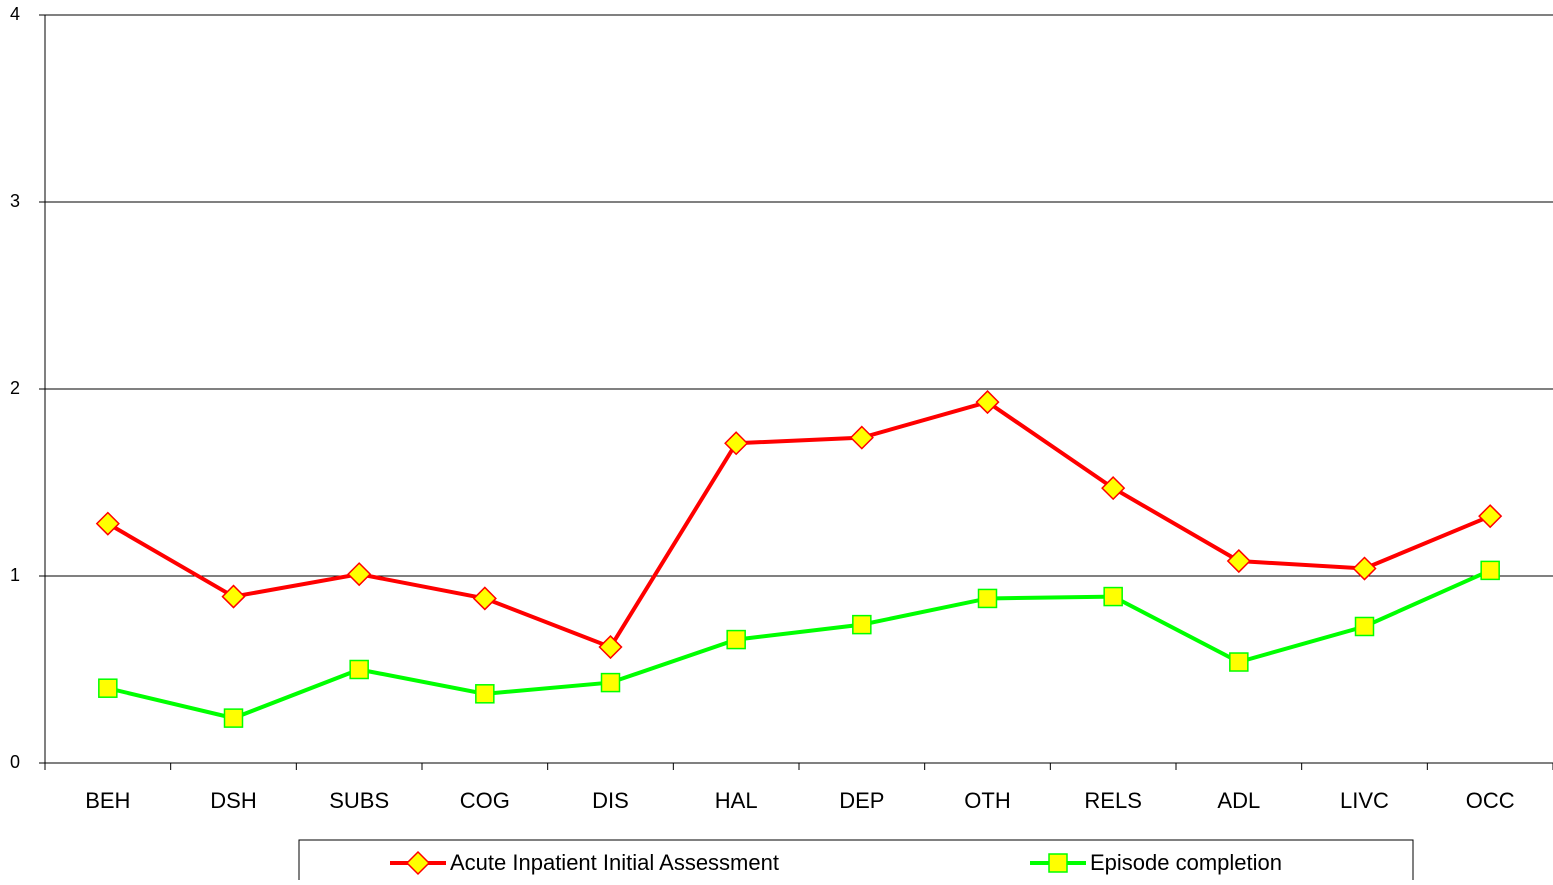  Describe the element at coordinates (1364, 800) in the screenshot. I see `x-tick-label: LIVC` at that location.